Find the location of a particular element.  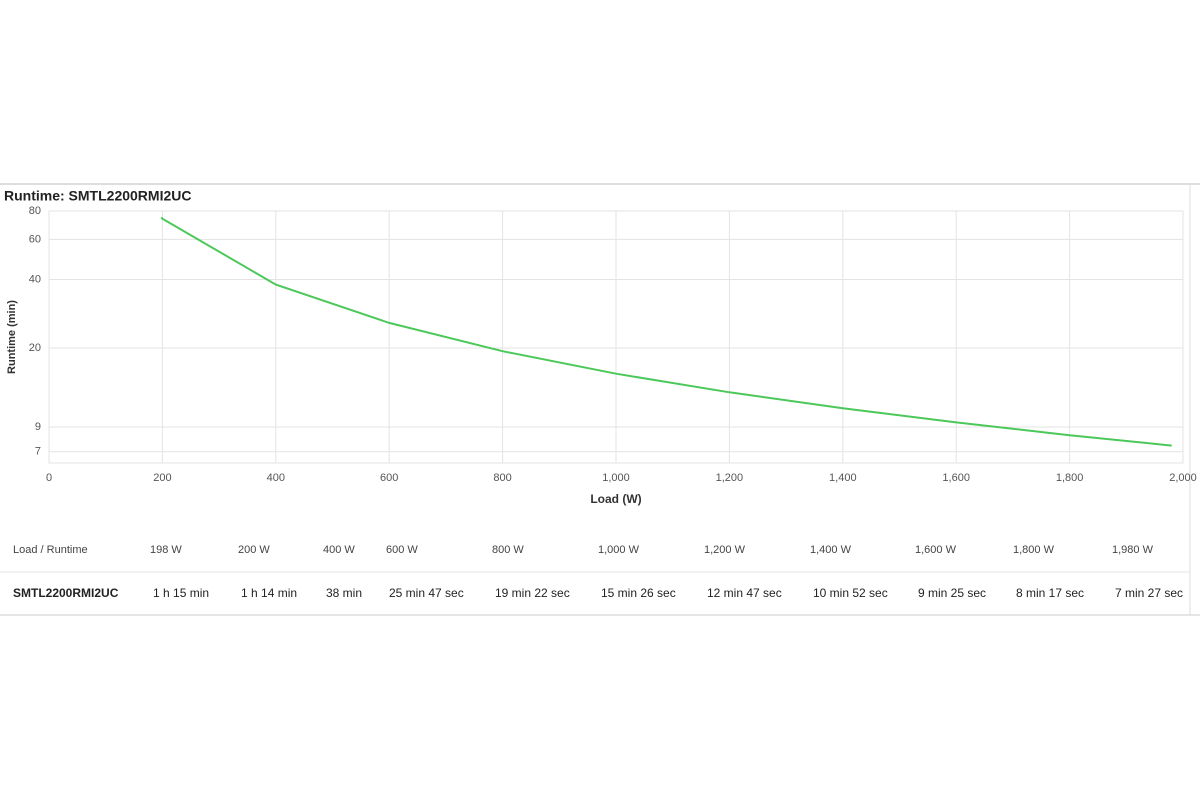

table-cell: 19 min 22 sec is located at coordinates (532, 593).